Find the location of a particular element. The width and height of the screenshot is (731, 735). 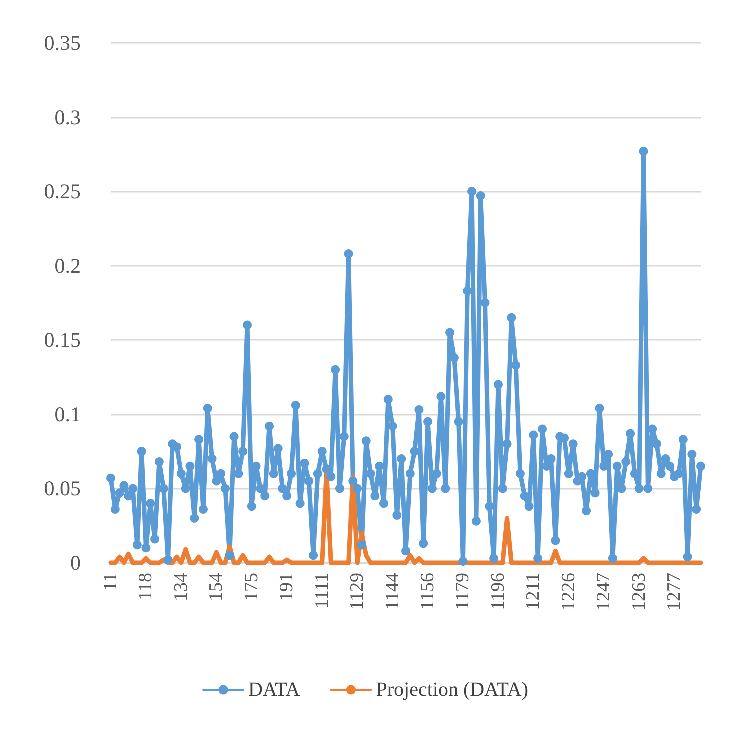

y-tick-label: 0.2 is located at coordinates (67, 266).